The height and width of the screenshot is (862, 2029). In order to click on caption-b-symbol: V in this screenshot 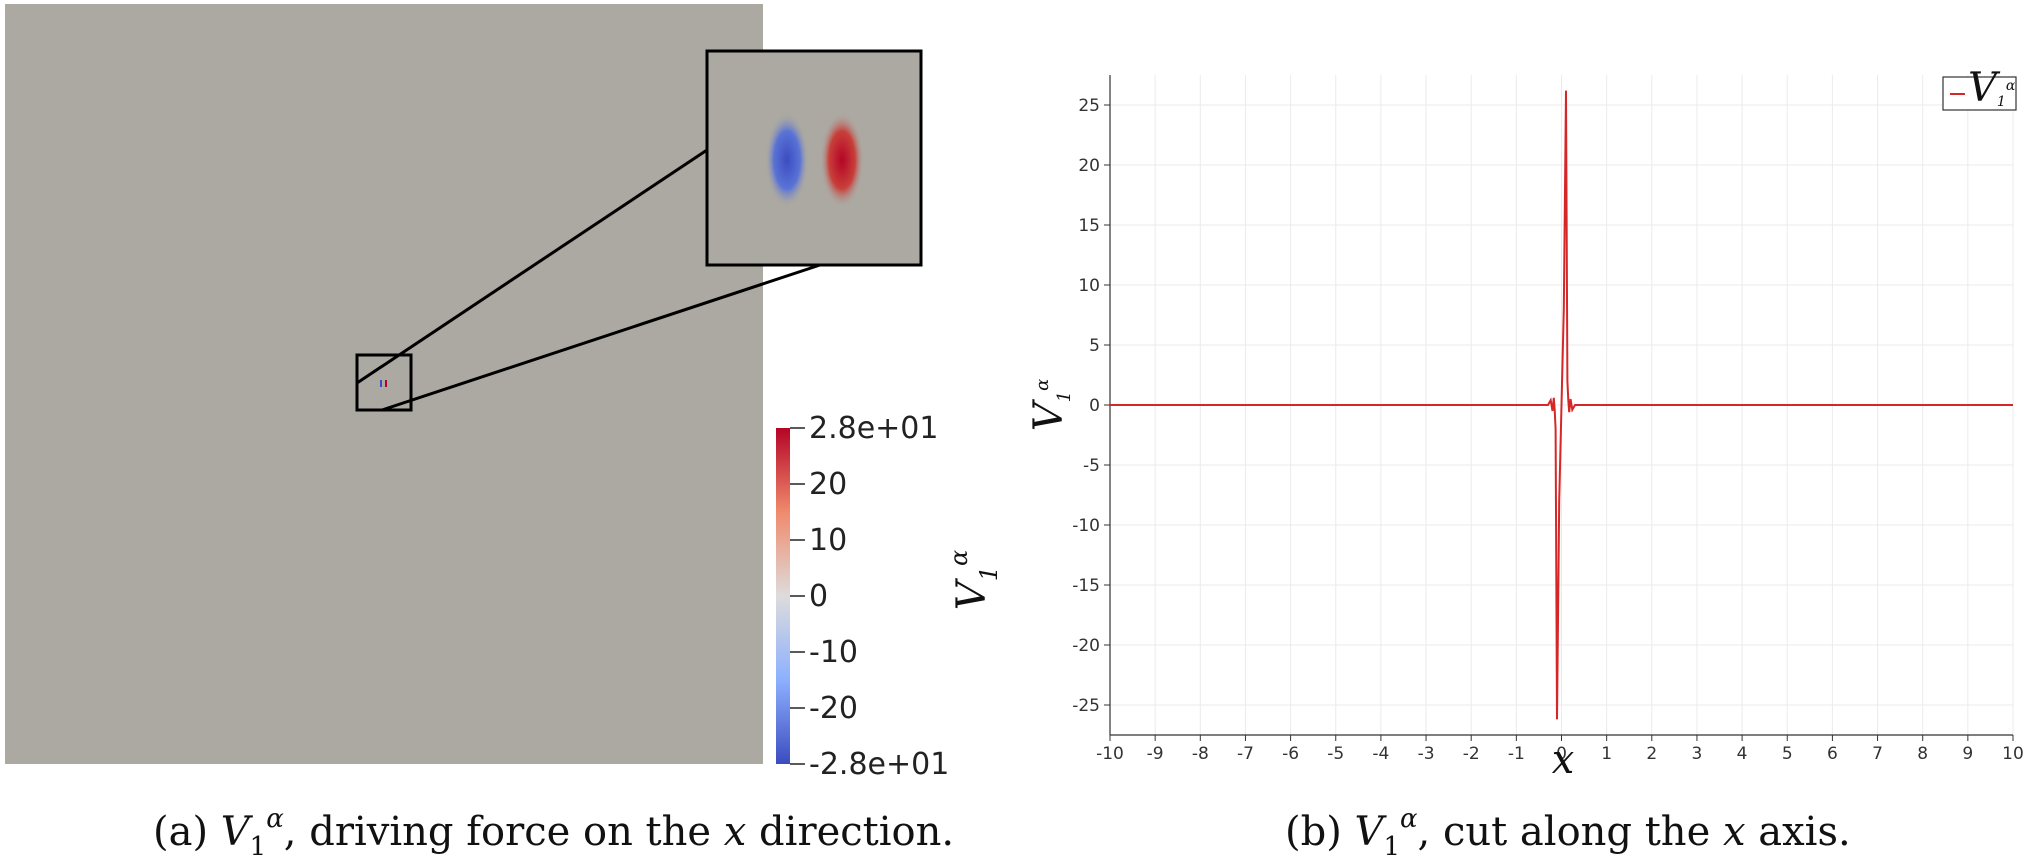, I will do `click(1371, 832)`.